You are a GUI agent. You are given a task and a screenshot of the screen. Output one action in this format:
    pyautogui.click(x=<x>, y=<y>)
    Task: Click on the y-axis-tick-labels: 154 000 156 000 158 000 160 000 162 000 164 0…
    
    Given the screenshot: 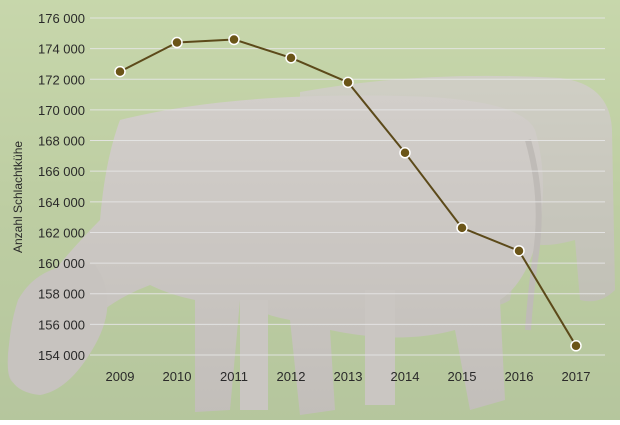 What is the action you would take?
    pyautogui.click(x=61, y=187)
    